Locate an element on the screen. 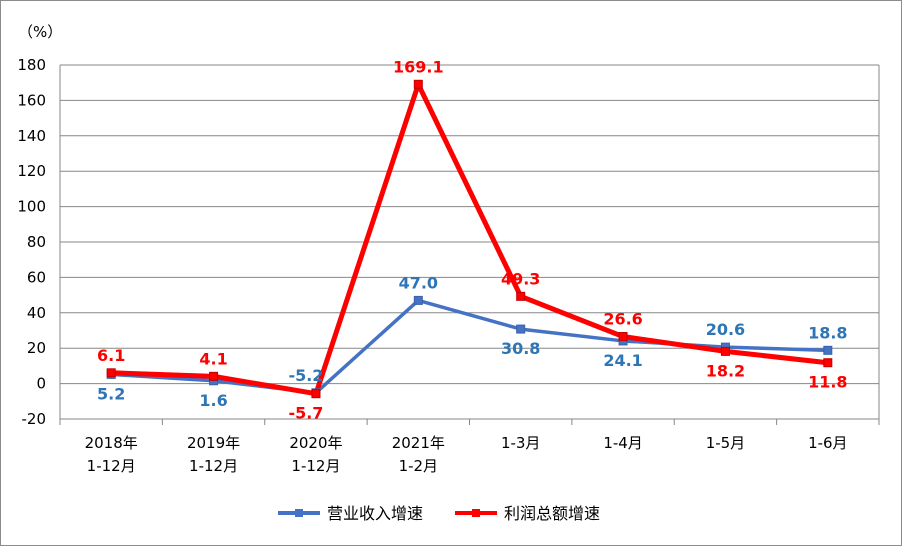  data-label: 169.1 is located at coordinates (418, 66).